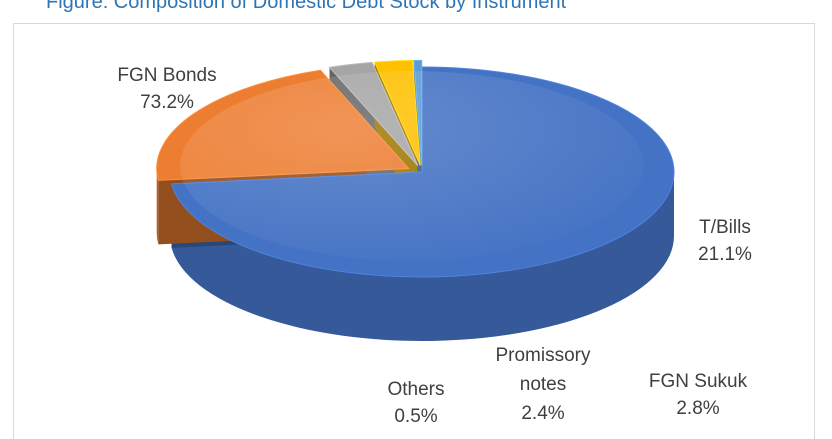 The image size is (832, 439). I want to click on data-label-others-name: Others, so click(416, 389).